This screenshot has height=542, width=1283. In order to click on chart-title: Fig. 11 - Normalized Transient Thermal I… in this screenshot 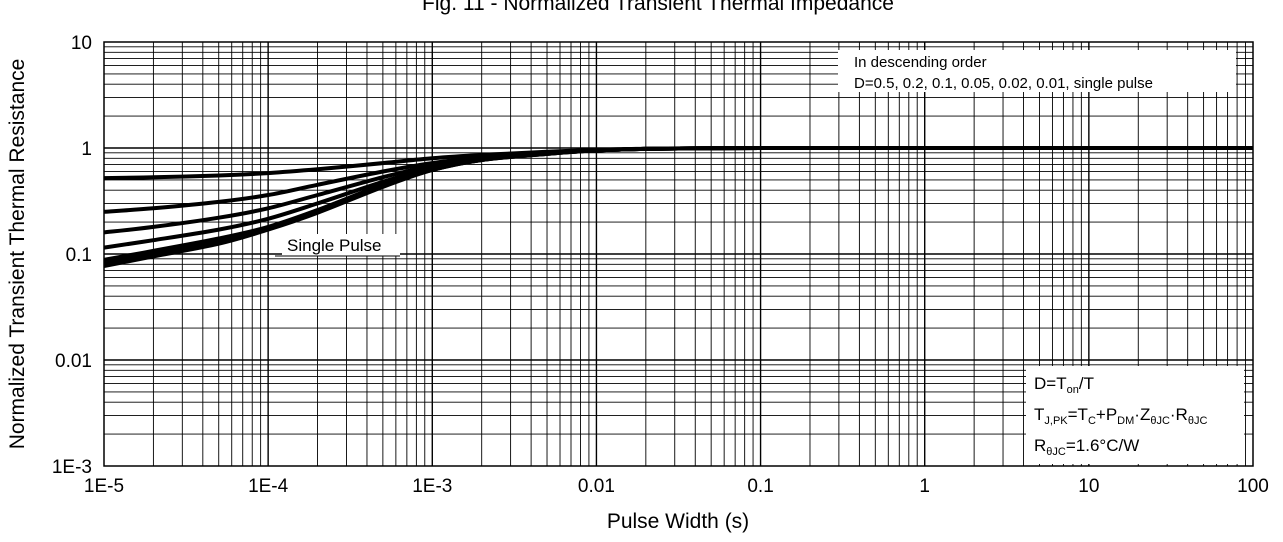, I will do `click(658, 7)`.